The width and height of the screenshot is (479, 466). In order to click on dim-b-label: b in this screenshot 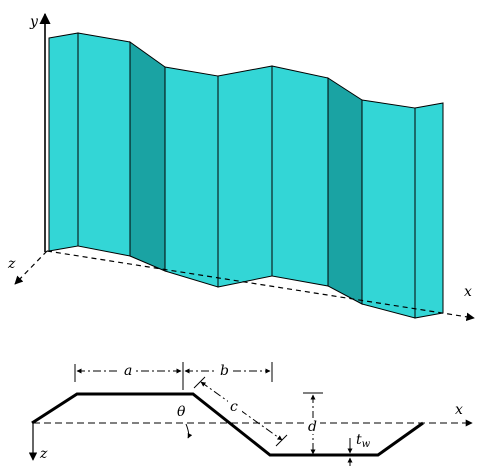, I will do `click(224, 371)`.